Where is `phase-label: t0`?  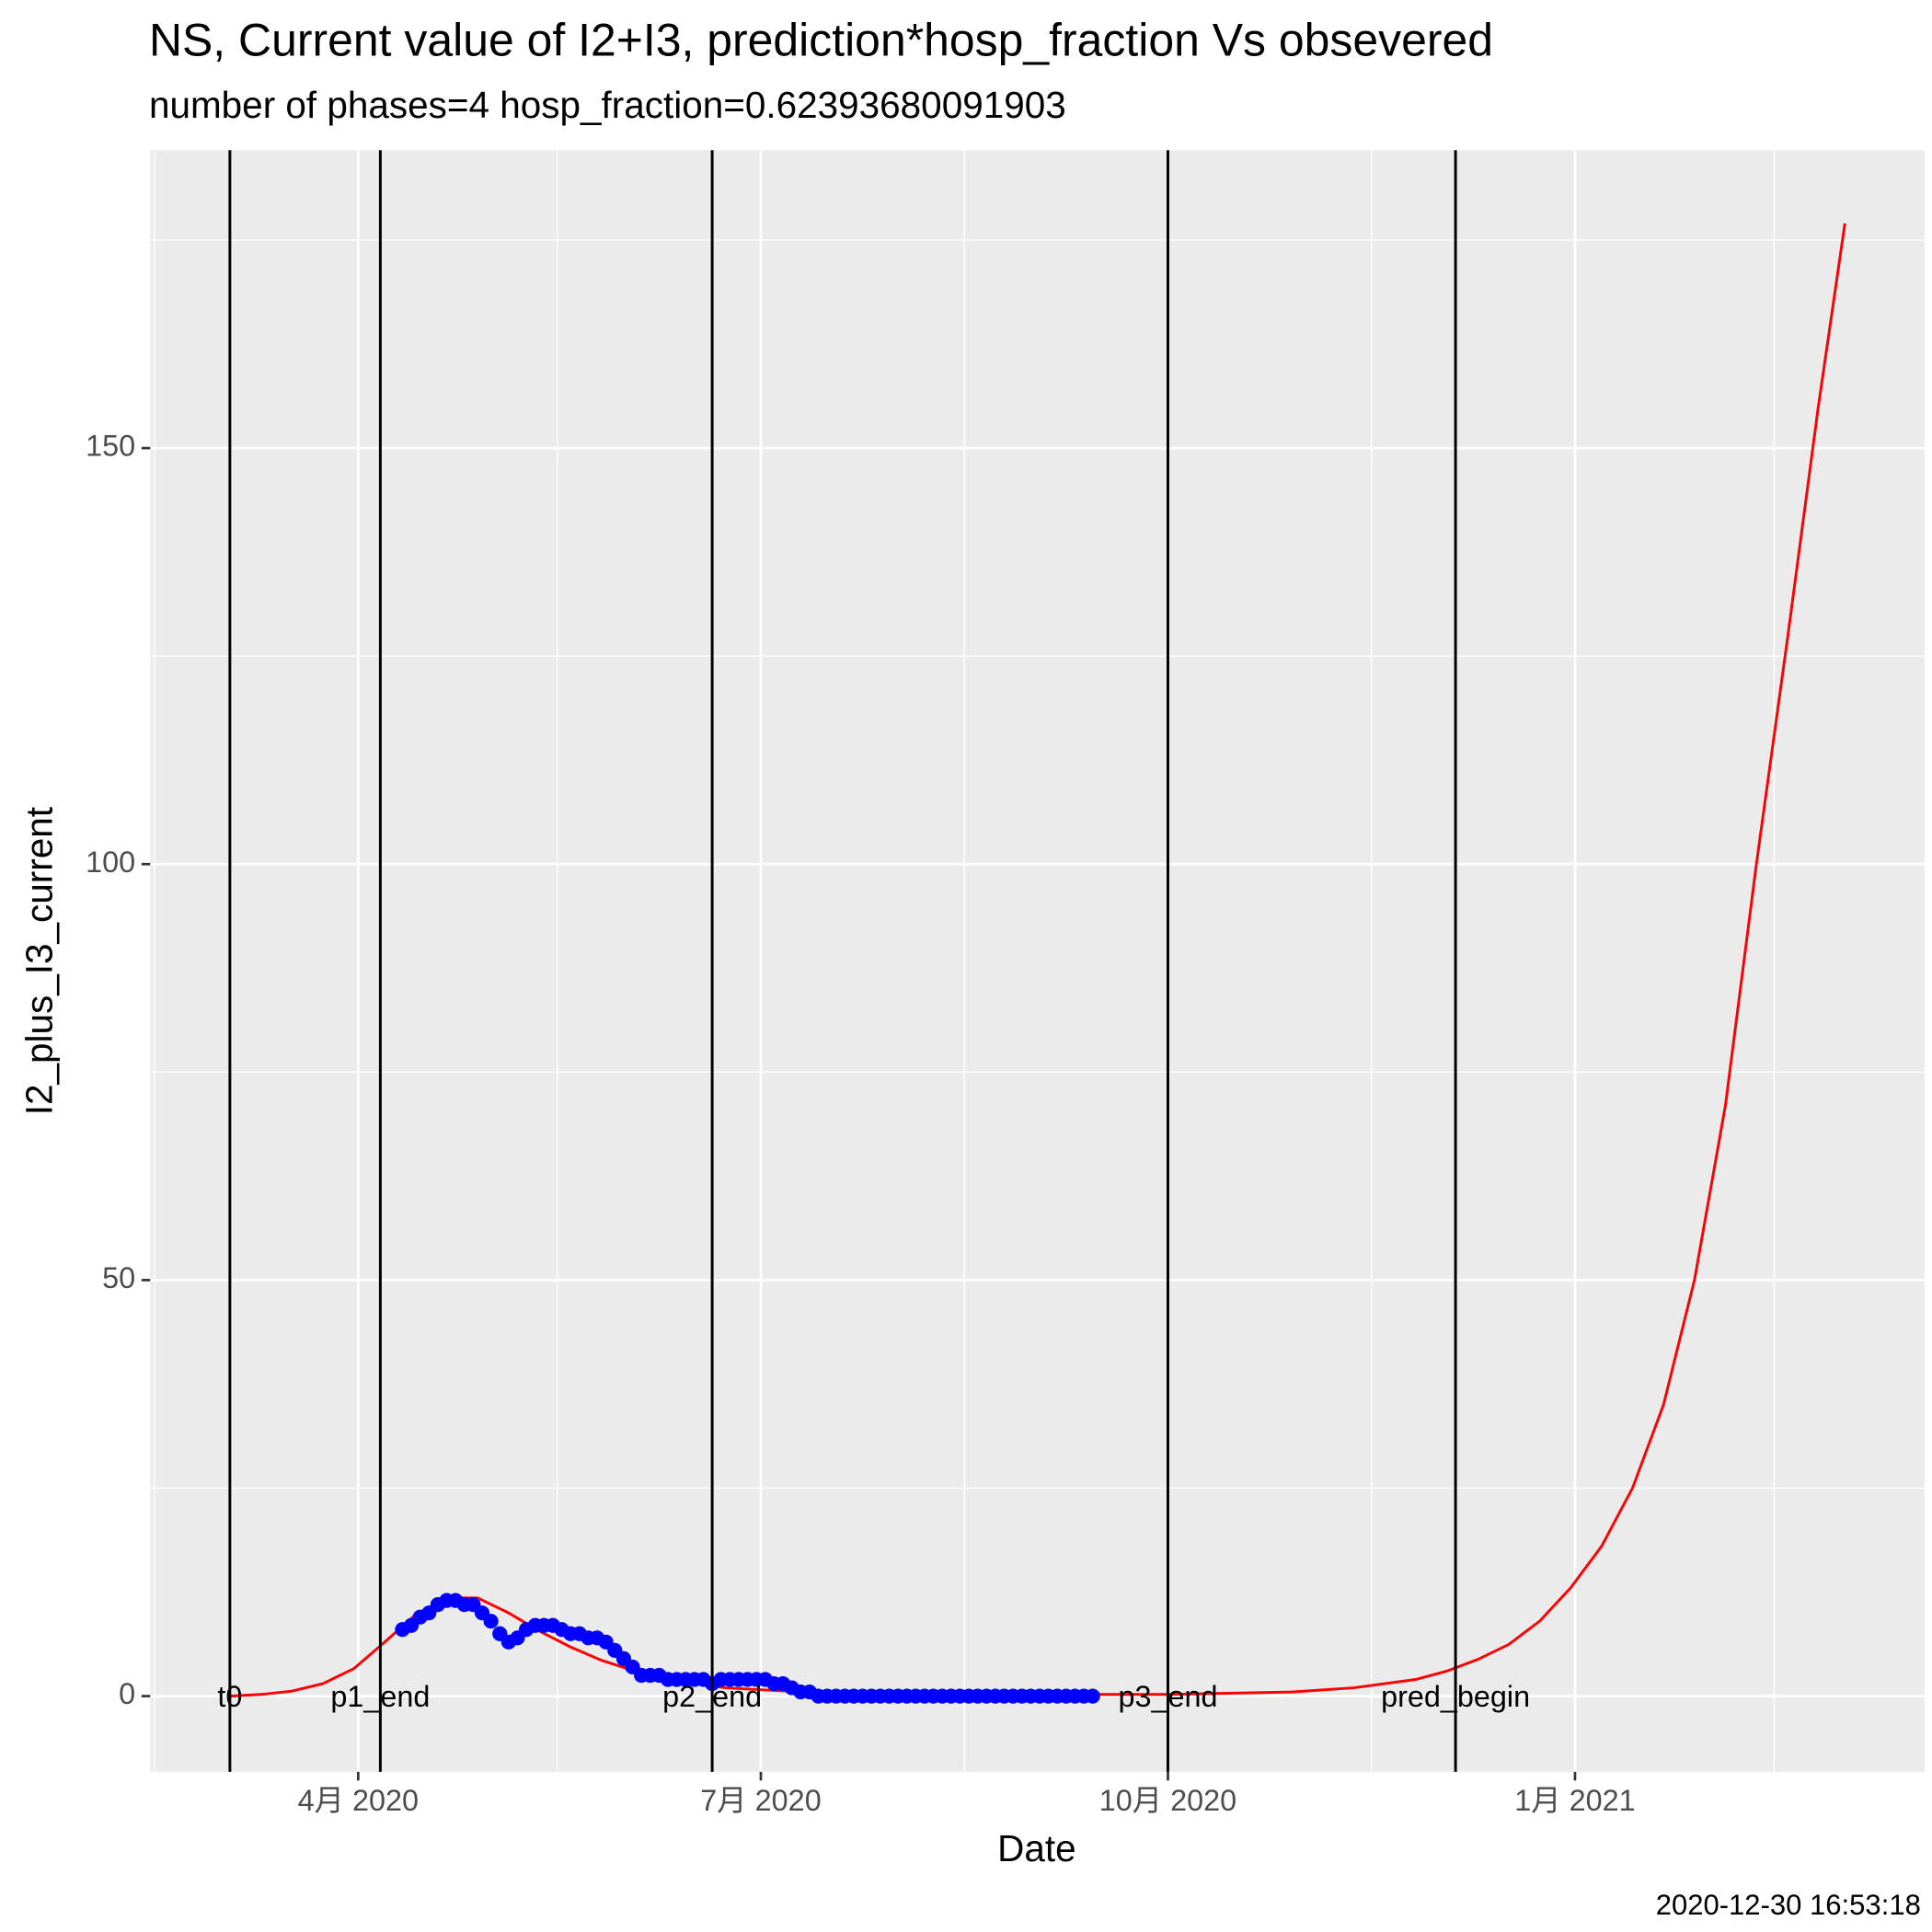 phase-label: t0 is located at coordinates (229, 1696).